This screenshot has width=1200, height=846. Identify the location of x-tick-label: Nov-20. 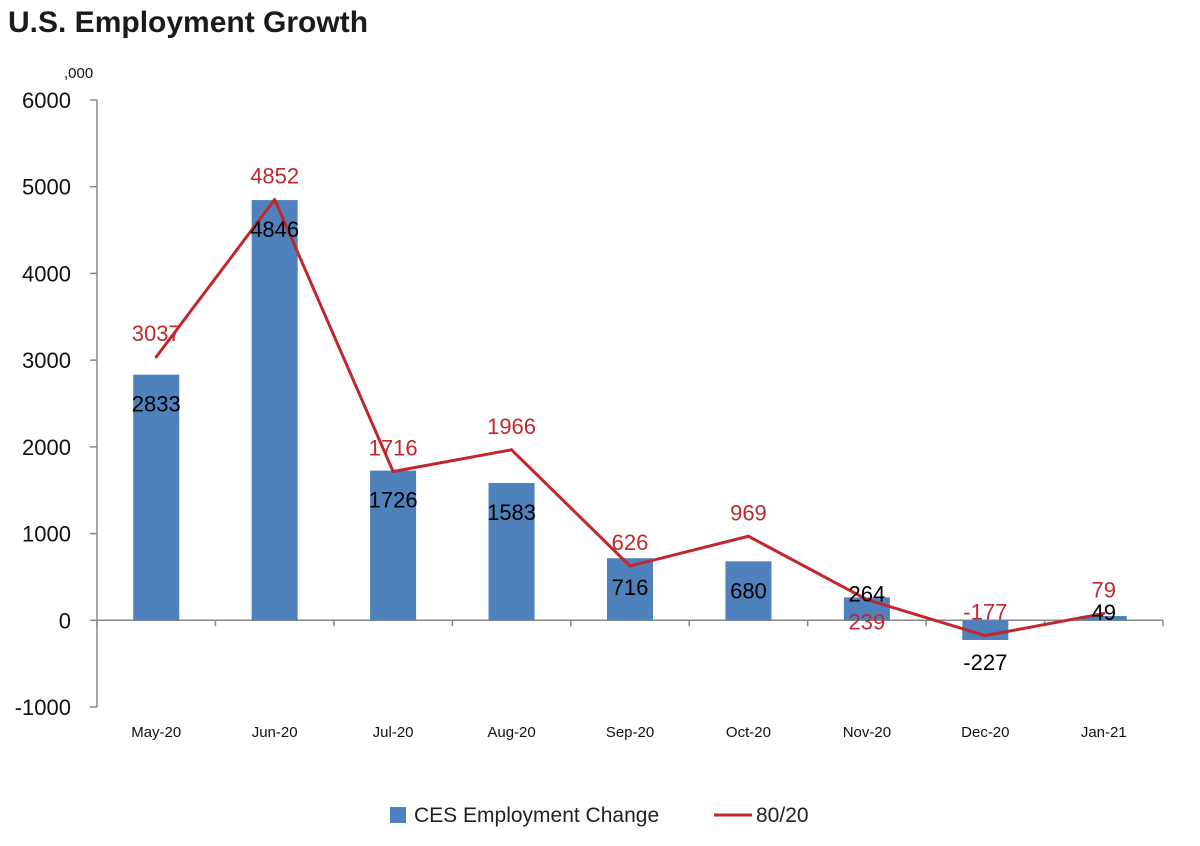
(867, 732).